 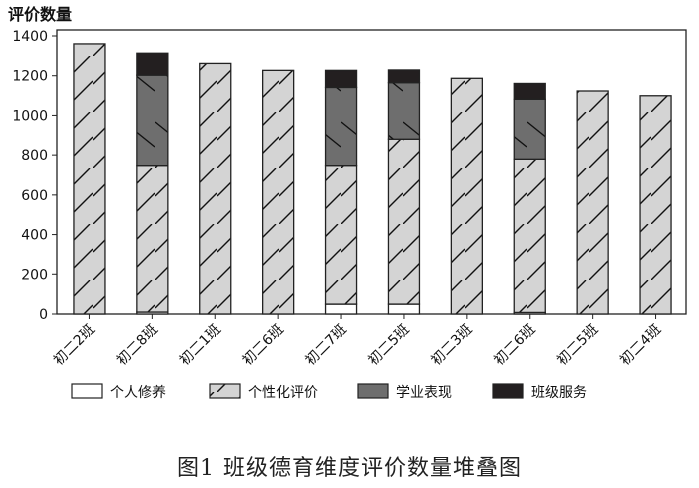 I want to click on y-tick-label: 1200, so click(x=30, y=77).